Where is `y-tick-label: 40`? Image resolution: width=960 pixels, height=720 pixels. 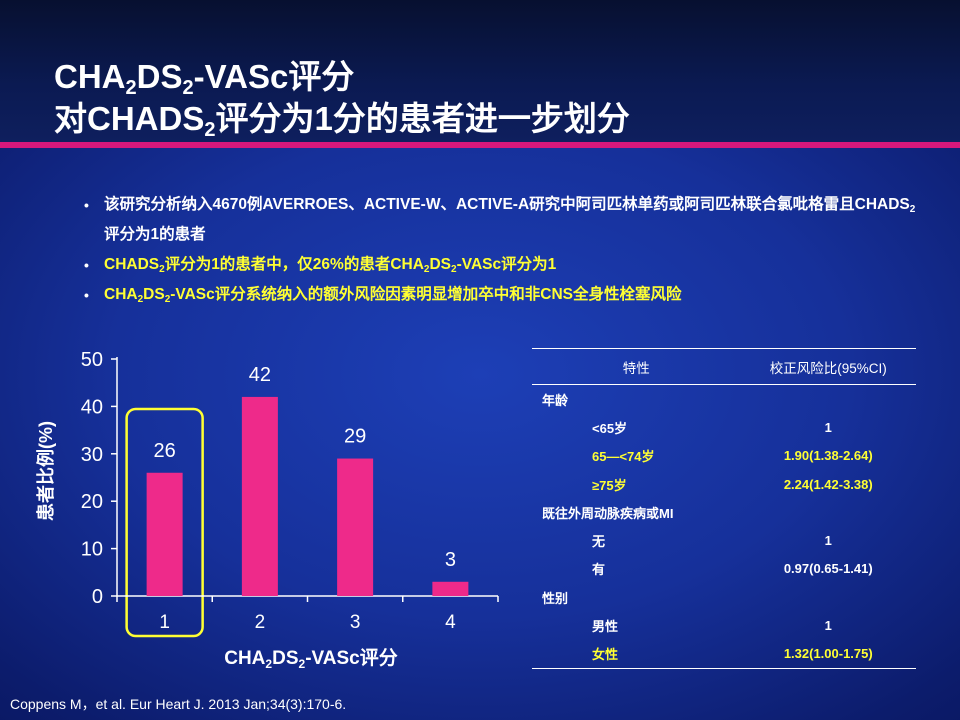 y-tick-label: 40 is located at coordinates (92, 407).